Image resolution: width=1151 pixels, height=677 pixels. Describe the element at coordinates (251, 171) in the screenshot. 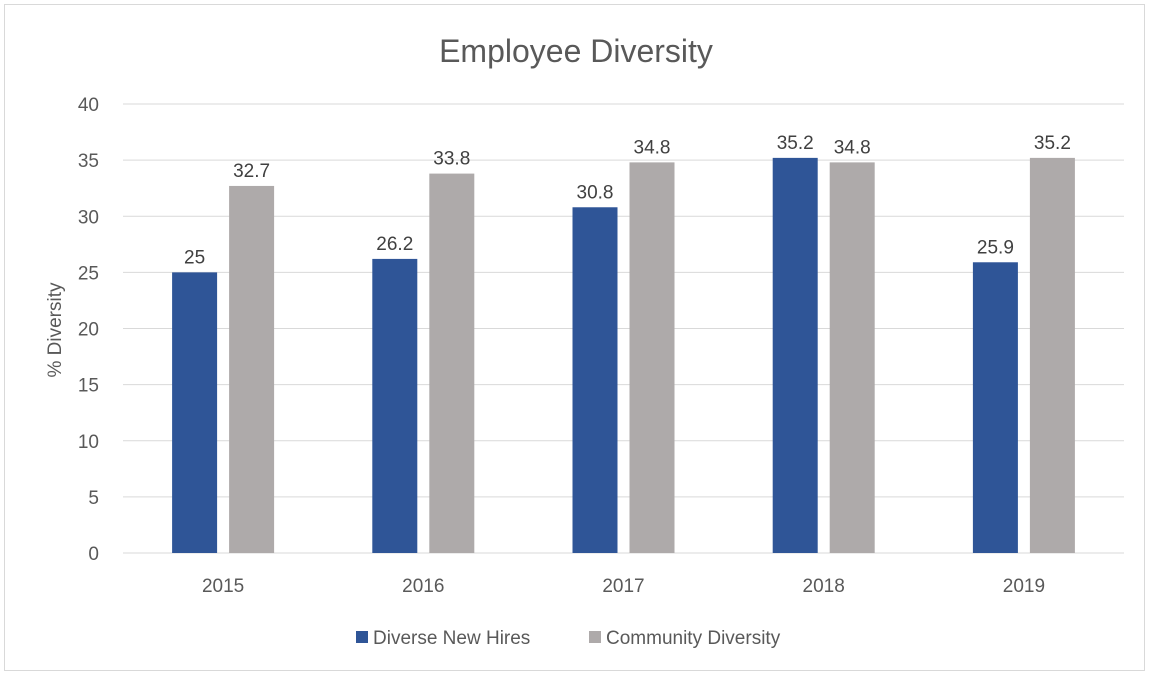

I see `data-label: 32.7` at that location.